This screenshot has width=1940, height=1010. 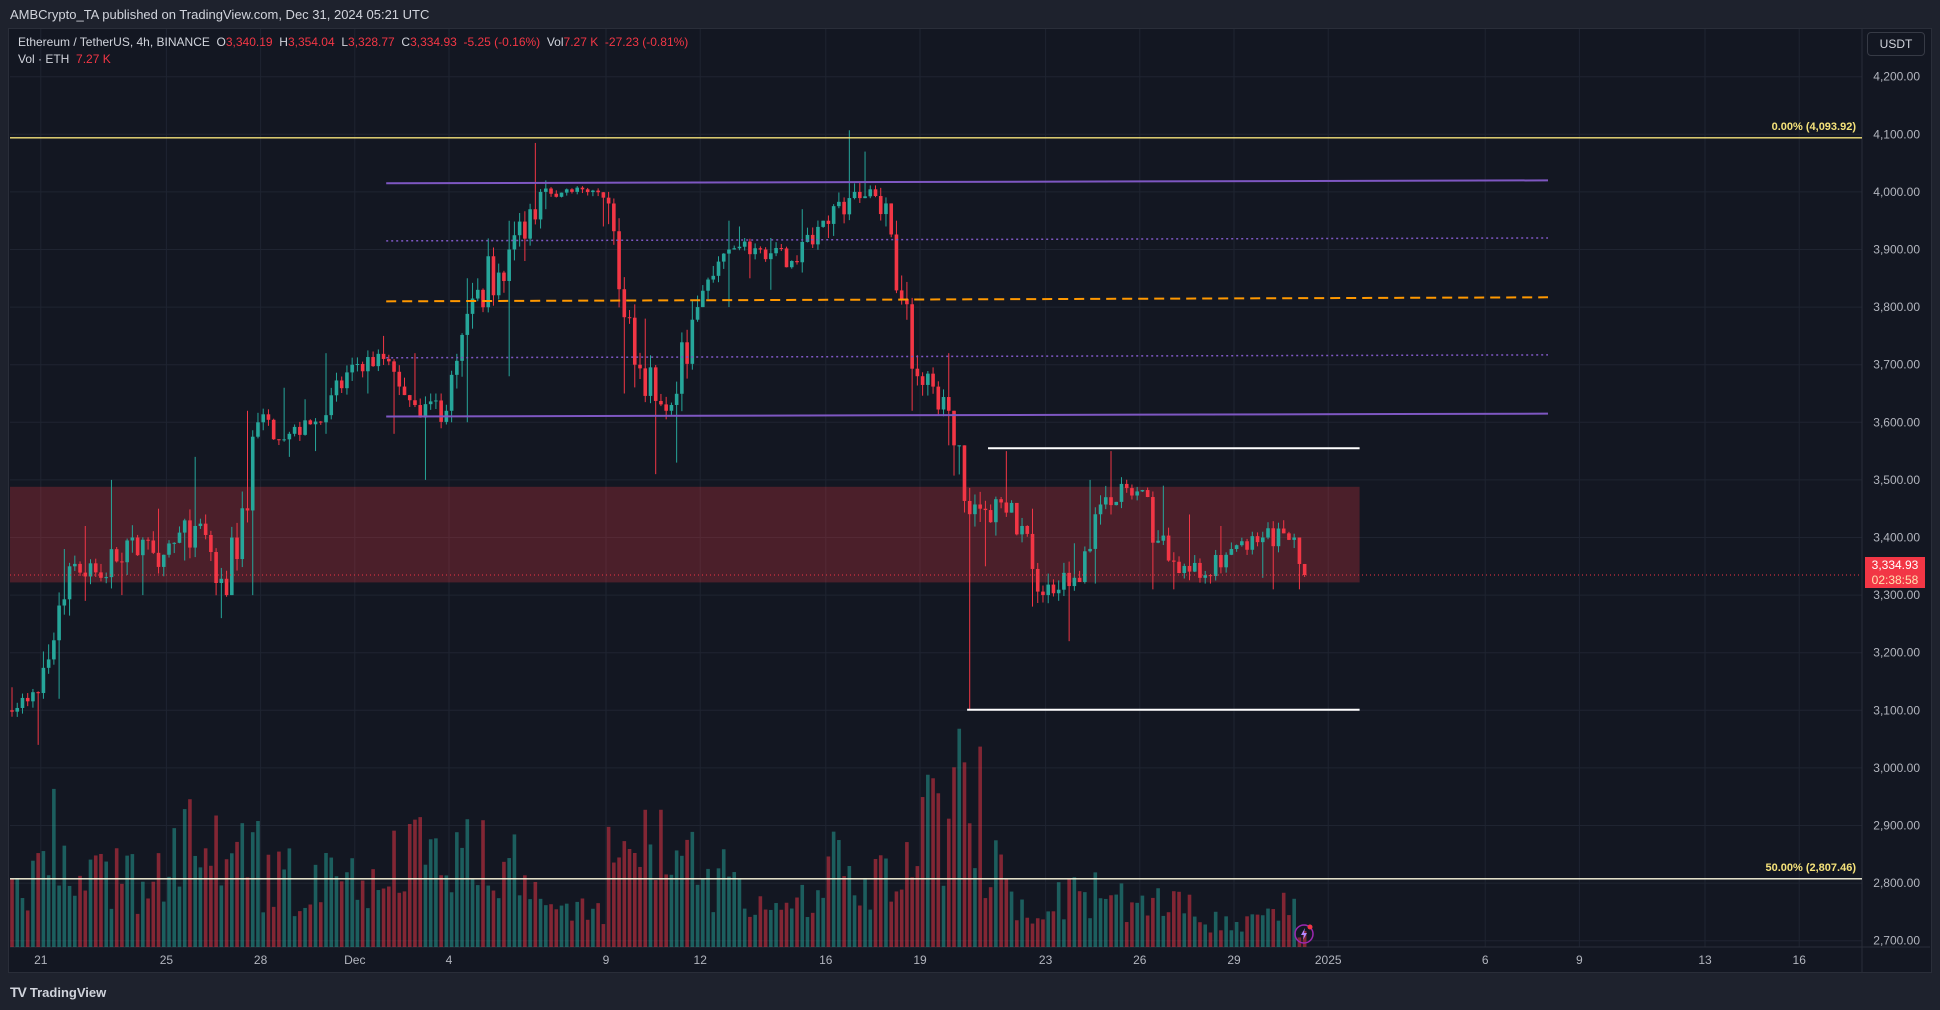 I want to click on time-tick-label: 19, so click(x=920, y=960).